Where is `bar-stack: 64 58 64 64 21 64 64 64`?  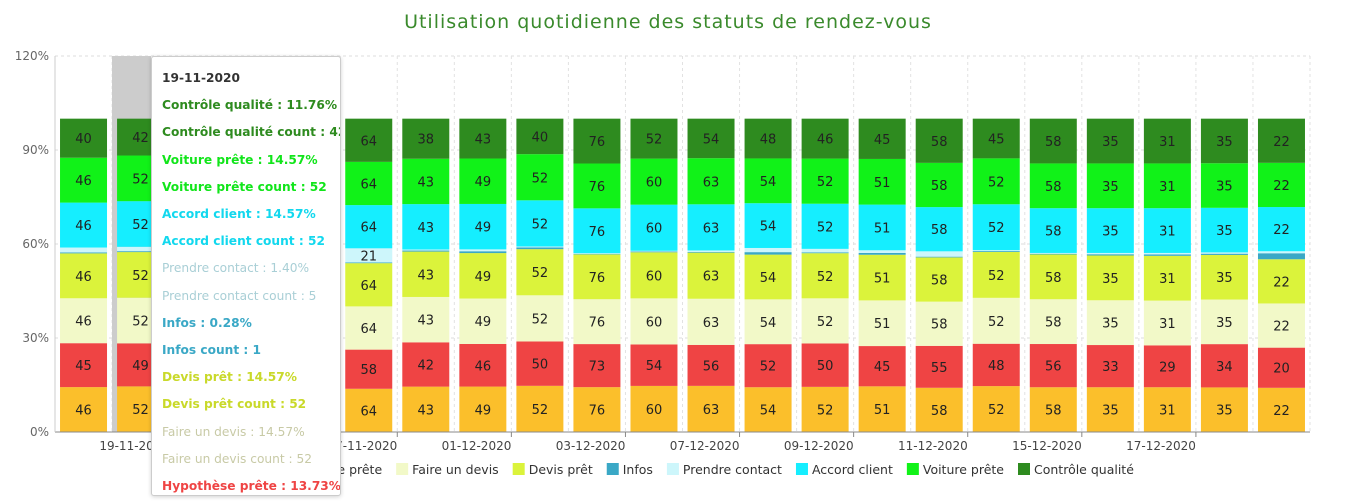 bar-stack: 64 58 64 64 21 64 64 64 is located at coordinates (369, 275).